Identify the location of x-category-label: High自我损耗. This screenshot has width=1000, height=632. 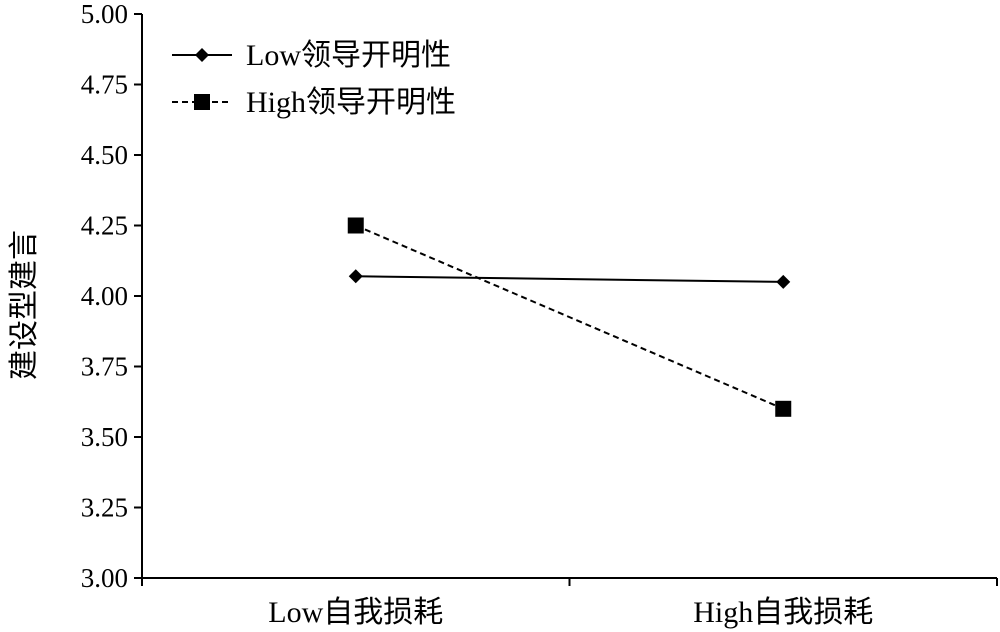
(783, 612).